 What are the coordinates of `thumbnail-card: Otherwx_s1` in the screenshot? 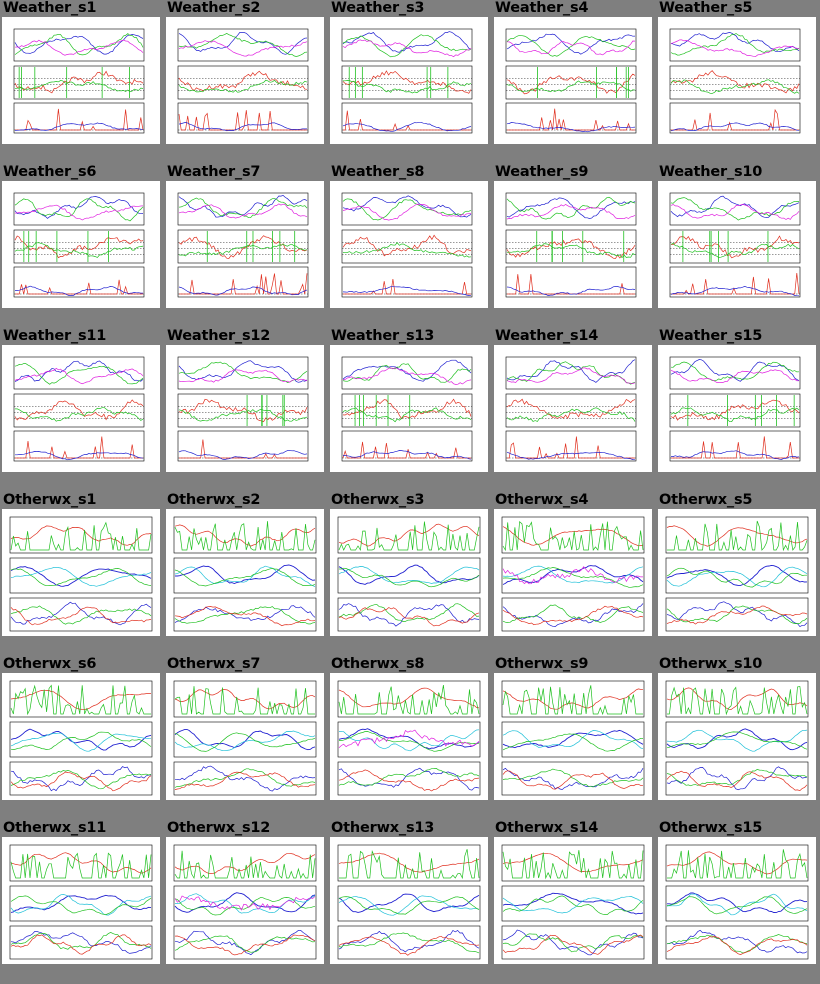 It's located at (82, 574).